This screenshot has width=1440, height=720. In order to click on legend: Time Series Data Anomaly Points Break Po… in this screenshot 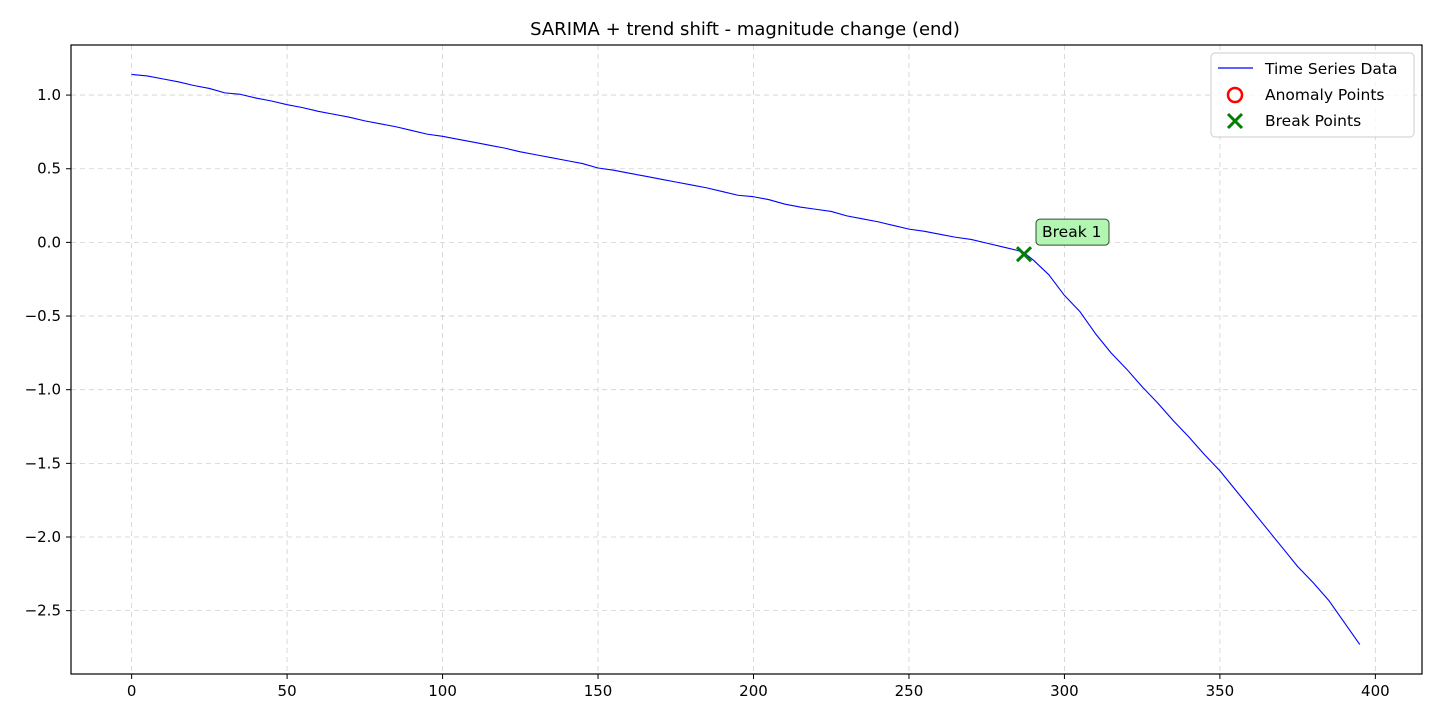, I will do `click(1312, 95)`.